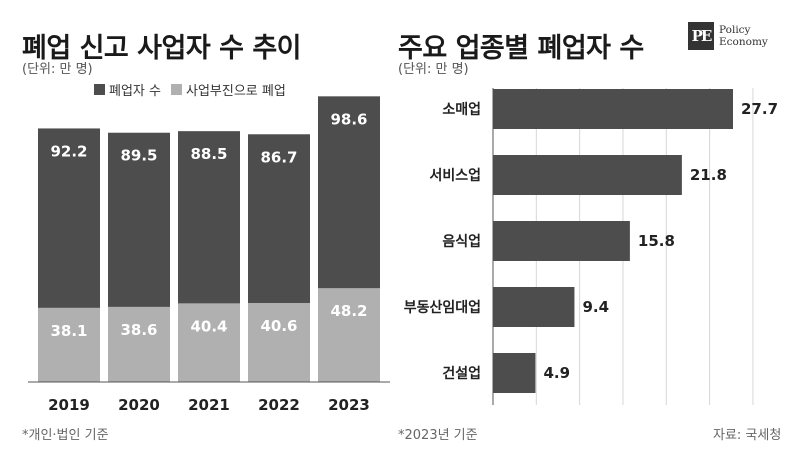 This screenshot has height=450, width=800. Describe the element at coordinates (176, 89) in the screenshot. I see `legend-swatch-slump` at that location.